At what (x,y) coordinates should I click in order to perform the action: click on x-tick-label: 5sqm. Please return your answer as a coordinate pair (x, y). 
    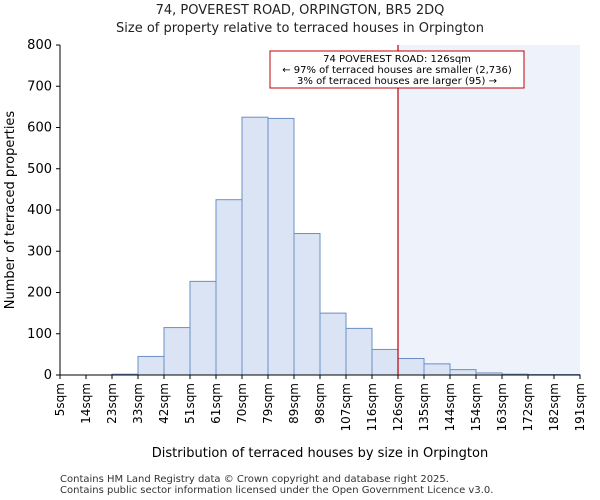
    Looking at the image, I should click on (60, 399).